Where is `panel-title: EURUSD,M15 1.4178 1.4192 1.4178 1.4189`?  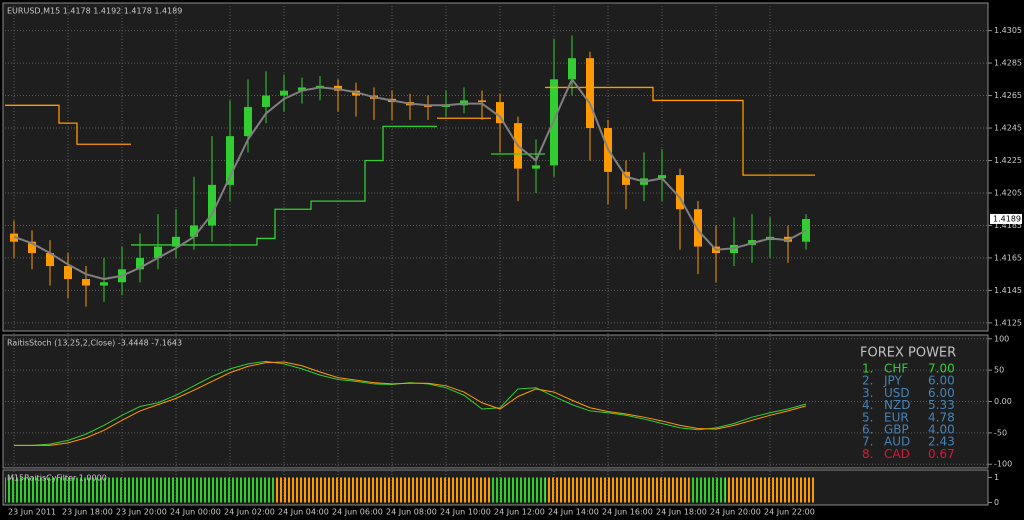
panel-title: EURUSD,M15 1.4178 1.4192 1.4178 1.4189 is located at coordinates (94, 11).